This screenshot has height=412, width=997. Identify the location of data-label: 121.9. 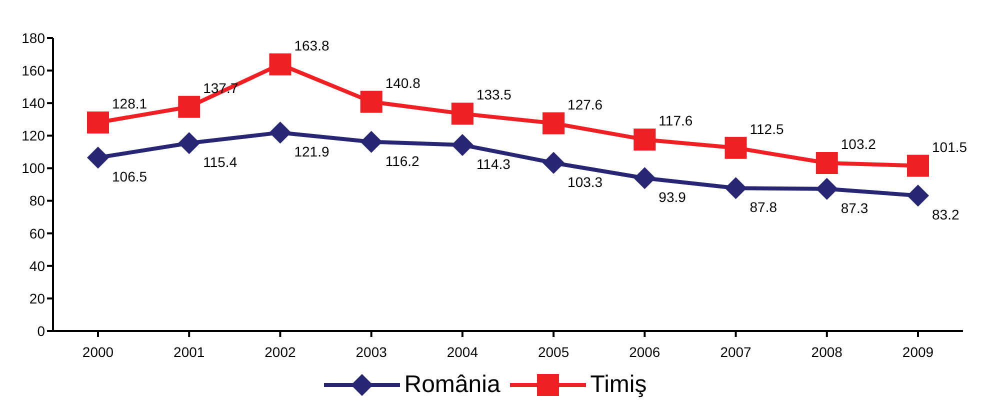
(312, 152).